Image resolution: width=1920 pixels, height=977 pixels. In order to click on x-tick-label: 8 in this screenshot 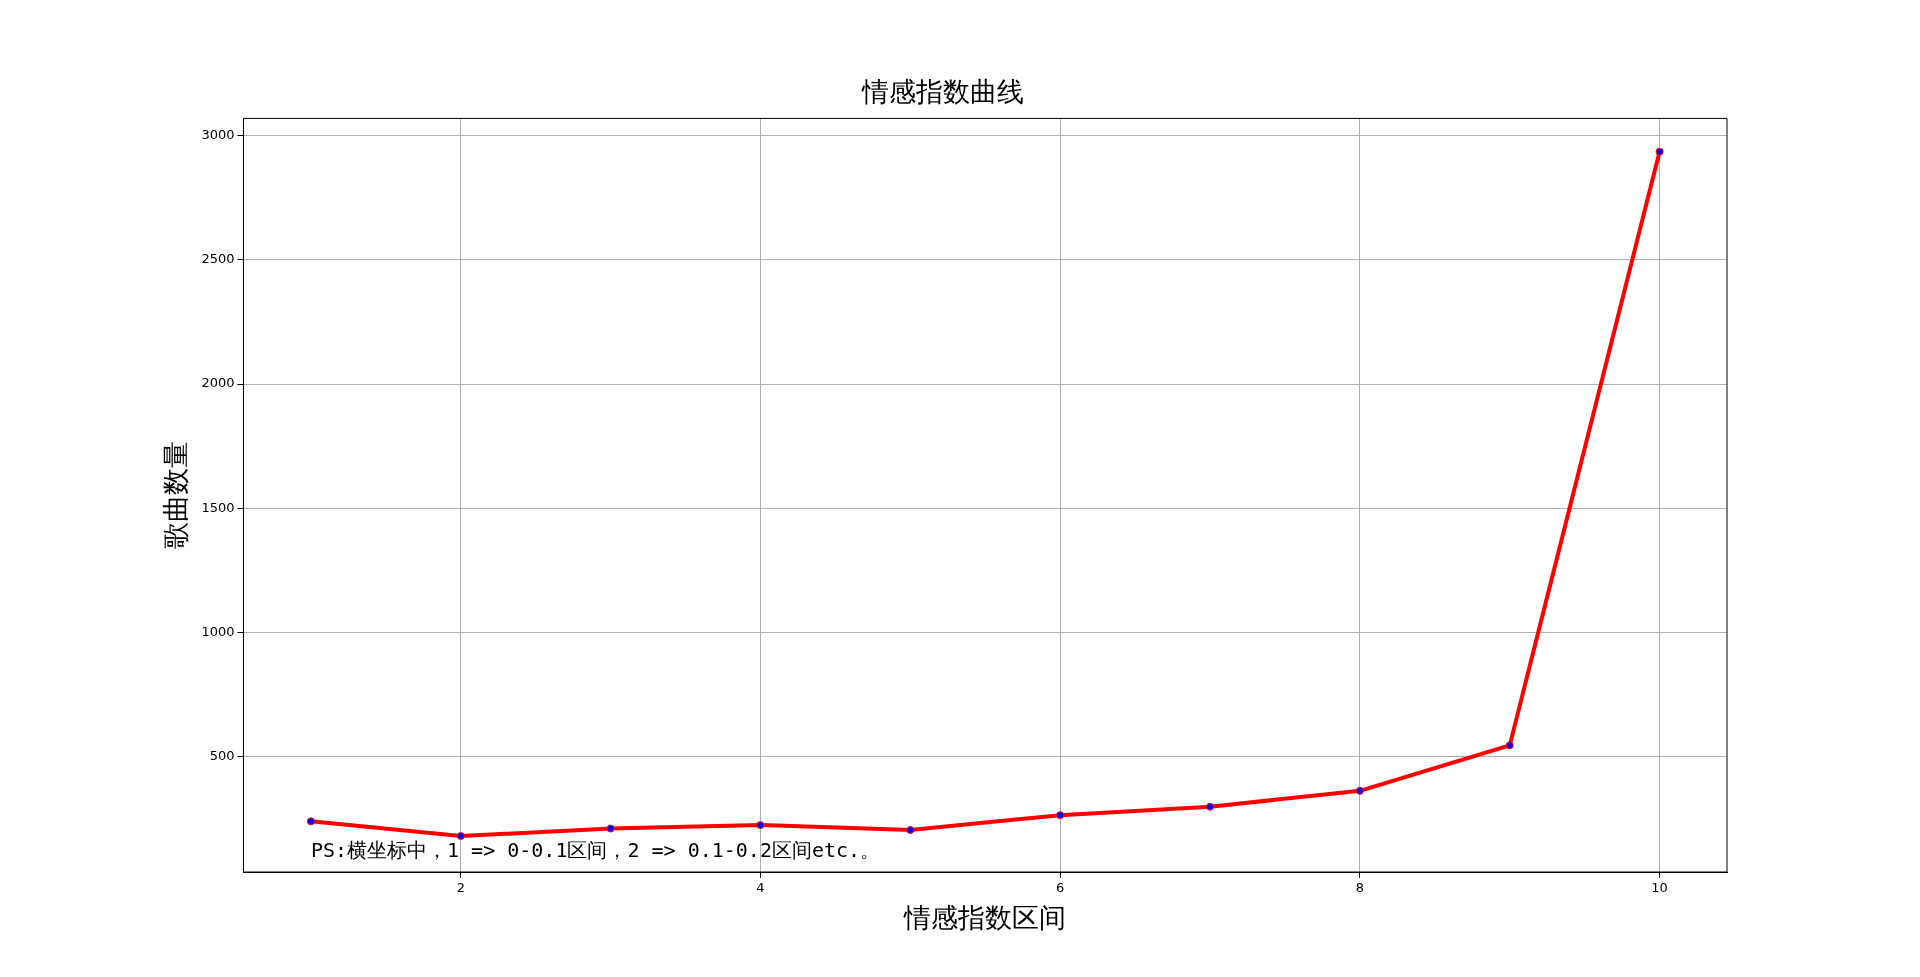, I will do `click(1360, 888)`.